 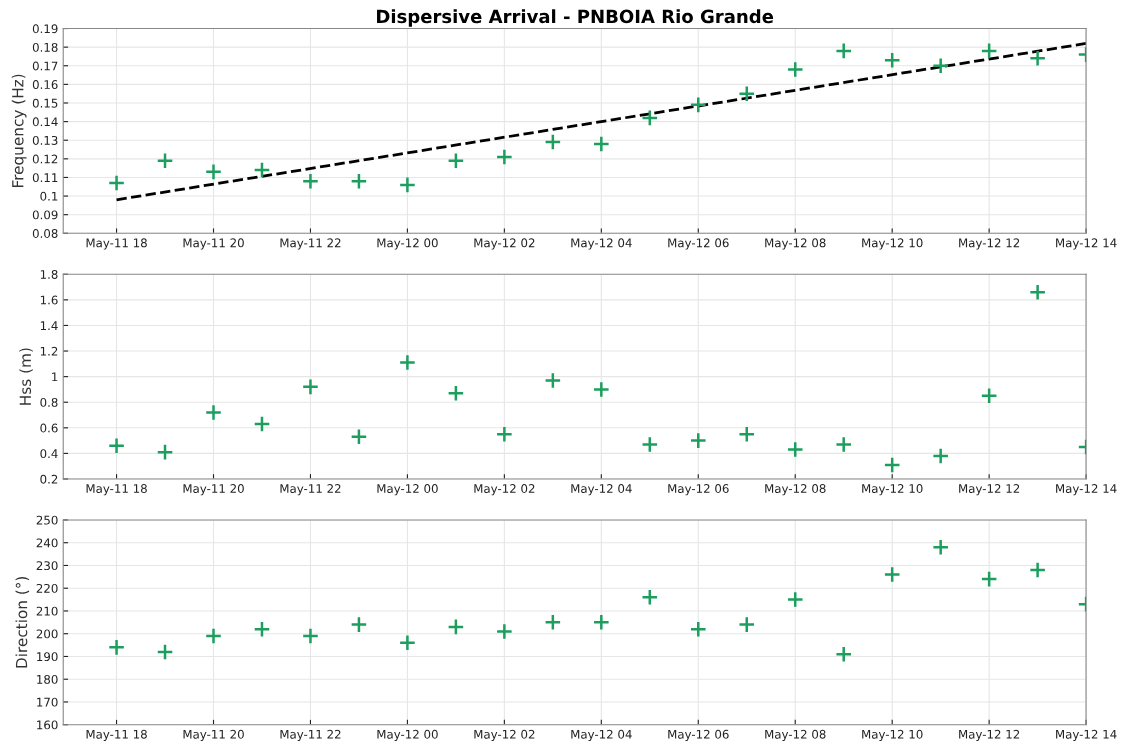 What do you see at coordinates (47, 566) in the screenshot?
I see `y-tick-label: 230` at bounding box center [47, 566].